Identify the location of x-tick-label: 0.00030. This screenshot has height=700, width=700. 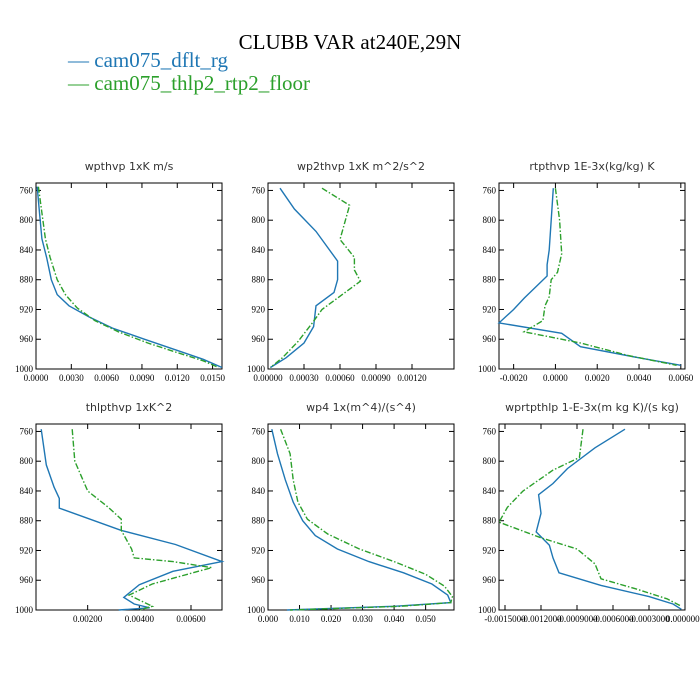
(304, 378).